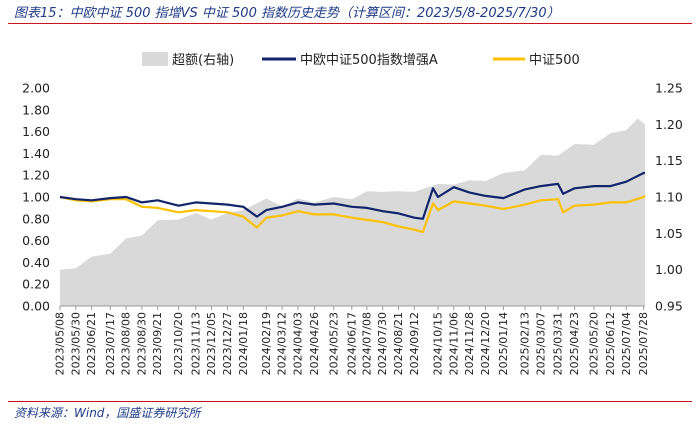  What do you see at coordinates (107, 413) in the screenshot?
I see `source-note: 资料来源：Wind，国盛证券研究所` at bounding box center [107, 413].